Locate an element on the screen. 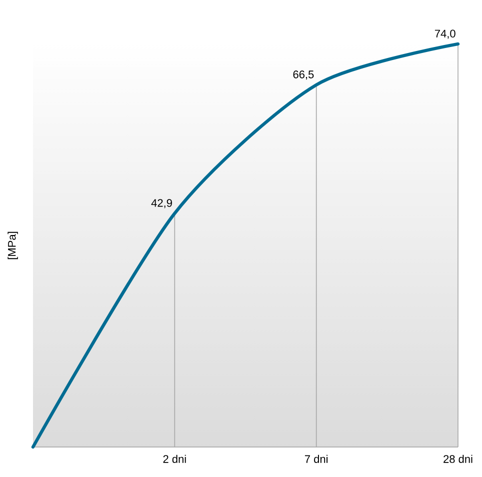 This screenshot has height=477, width=482. data-label: 66,5 is located at coordinates (303, 75).